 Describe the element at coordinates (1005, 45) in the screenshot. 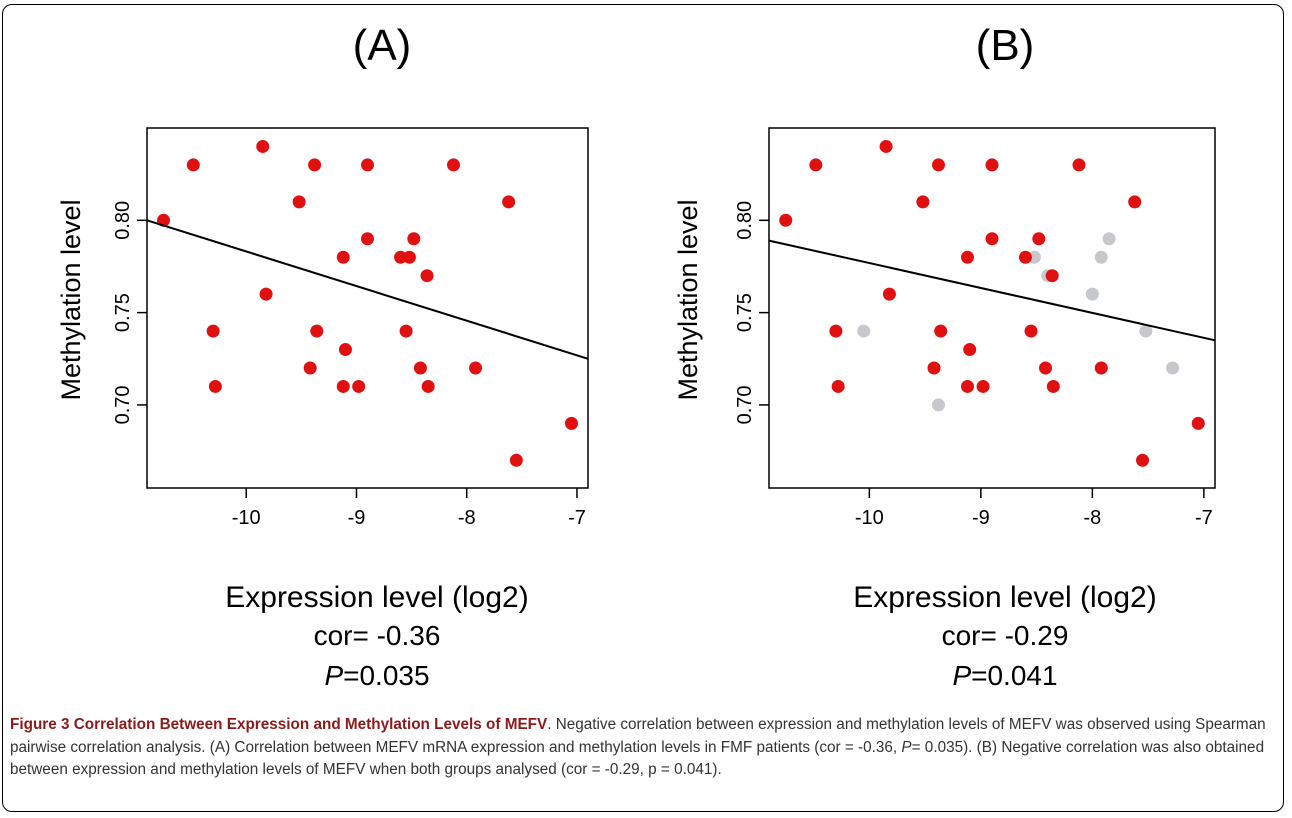

I see `panel-label: (B)` at that location.